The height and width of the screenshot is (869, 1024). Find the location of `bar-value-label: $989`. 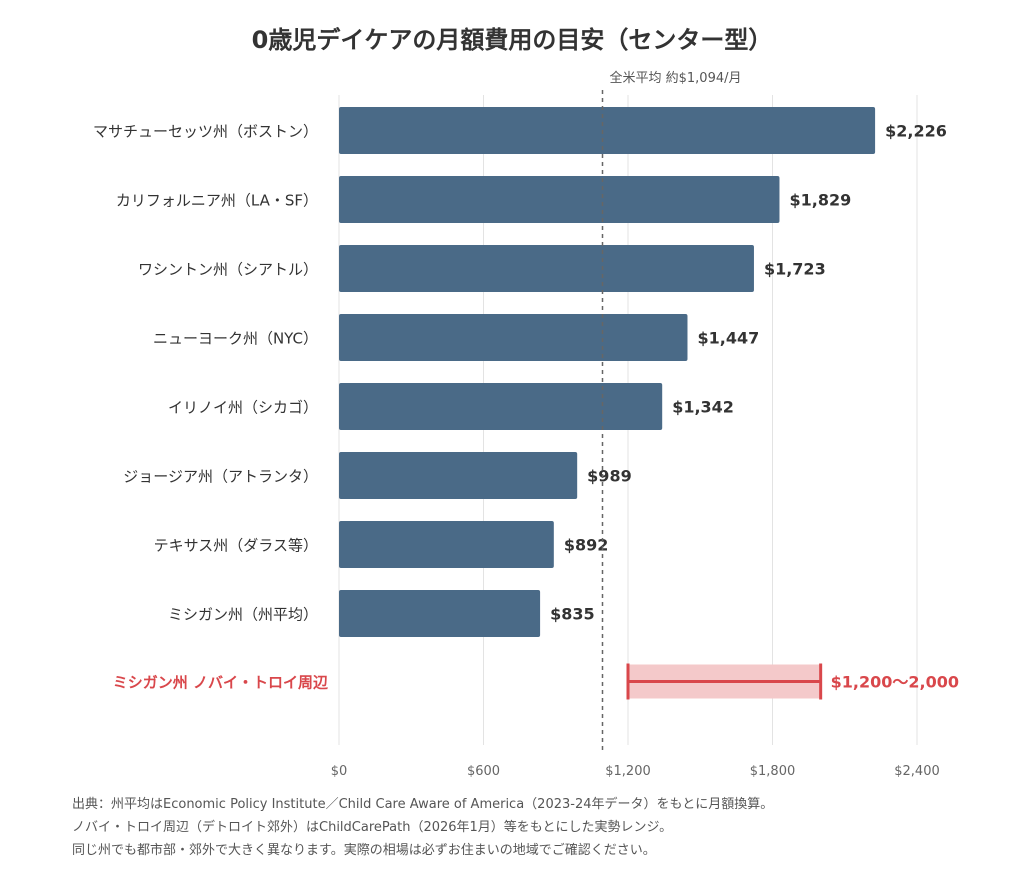

bar-value-label: $989 is located at coordinates (609, 476).